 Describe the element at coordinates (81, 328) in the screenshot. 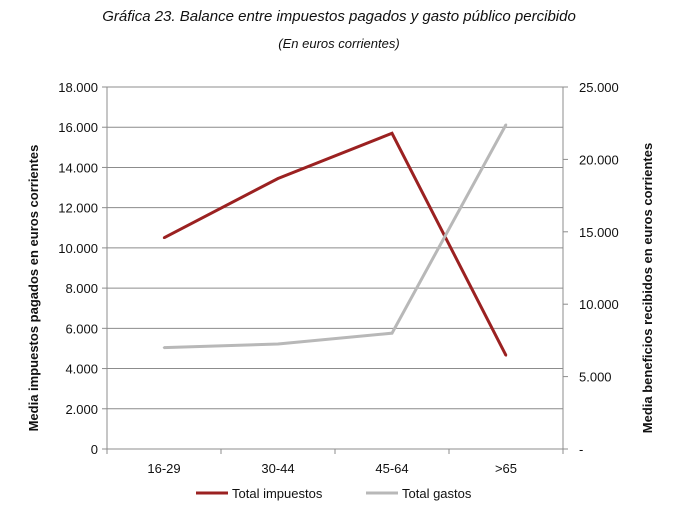

I see `left-tick-label: 6.000` at that location.